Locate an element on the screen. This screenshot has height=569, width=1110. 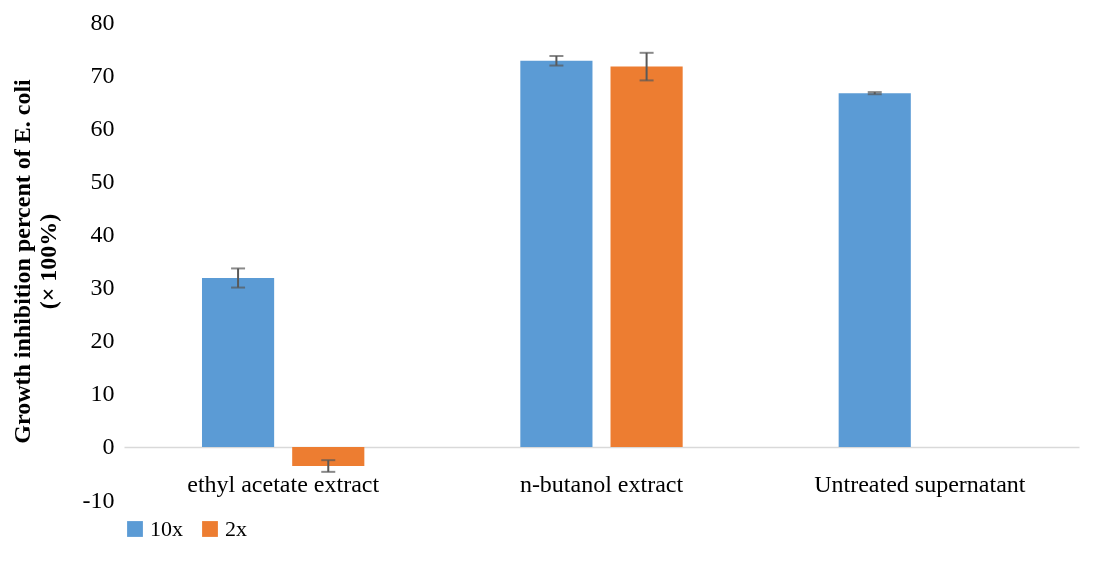
y-tick-label: 50 is located at coordinates (102, 180).